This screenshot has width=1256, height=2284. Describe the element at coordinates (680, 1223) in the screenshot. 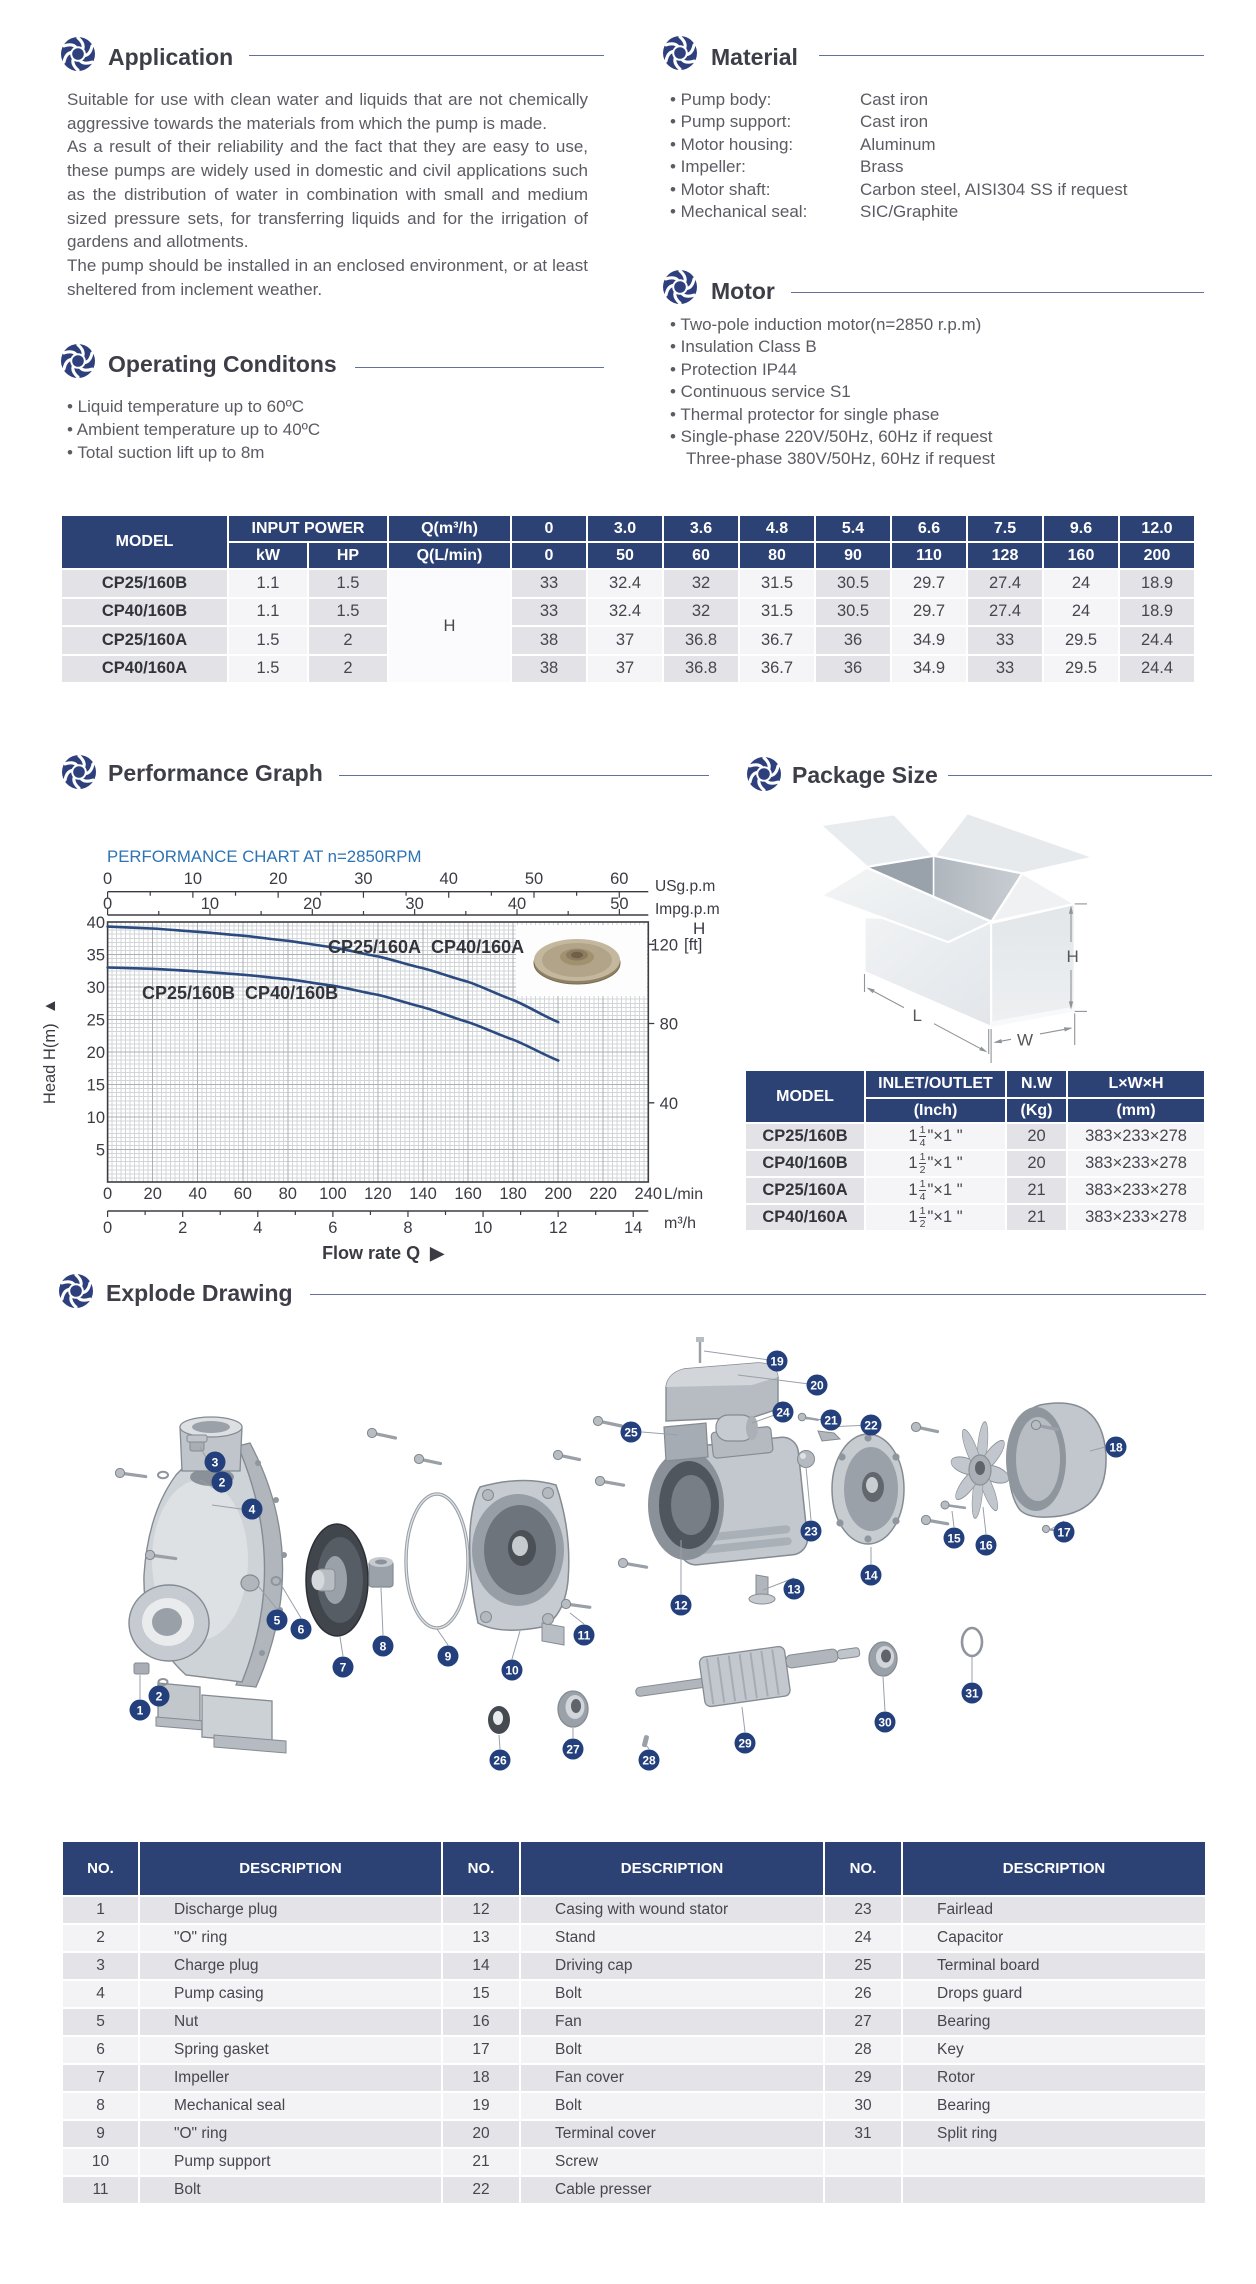

I see `svg-text: m³/h` at that location.